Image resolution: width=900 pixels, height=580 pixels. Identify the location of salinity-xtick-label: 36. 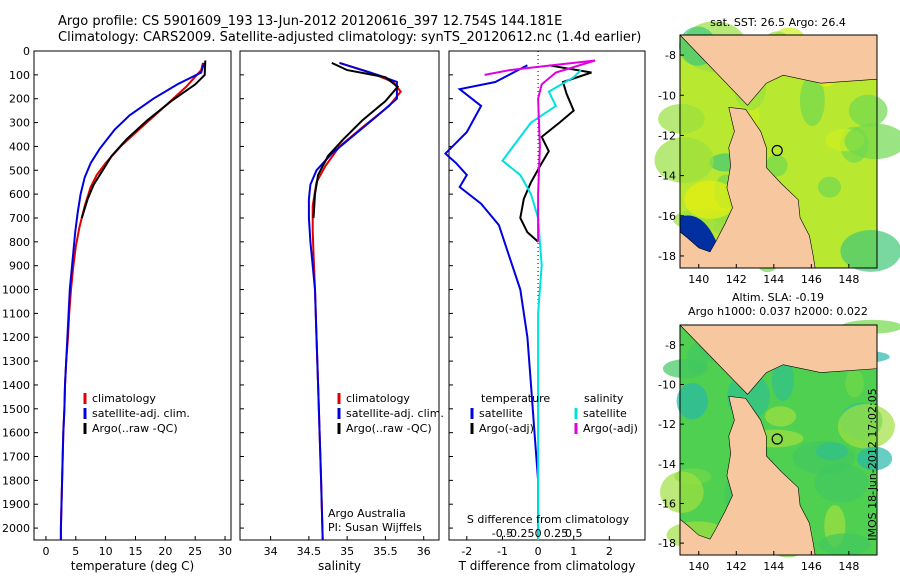
(424, 551).